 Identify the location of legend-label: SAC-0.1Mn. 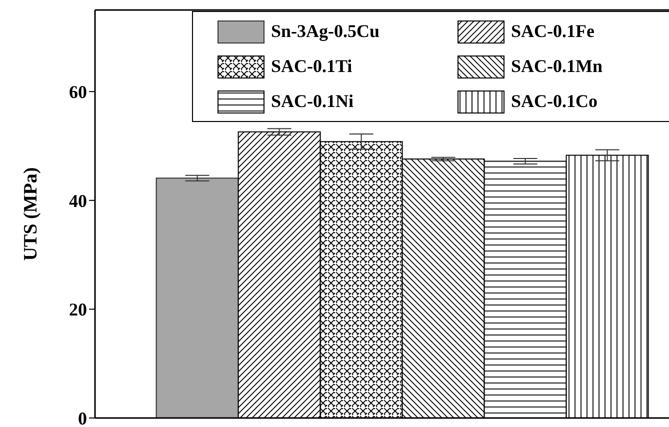
(557, 66).